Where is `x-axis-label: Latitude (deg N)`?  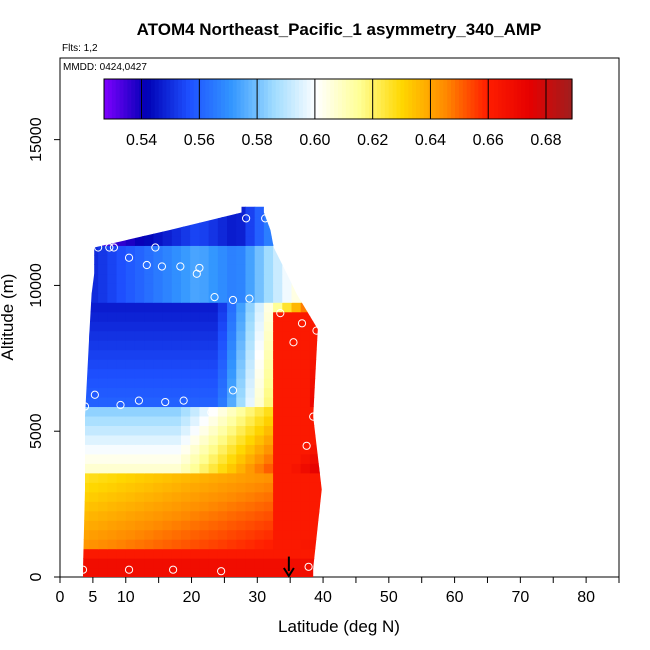 x-axis-label: Latitude (deg N) is located at coordinates (339, 626).